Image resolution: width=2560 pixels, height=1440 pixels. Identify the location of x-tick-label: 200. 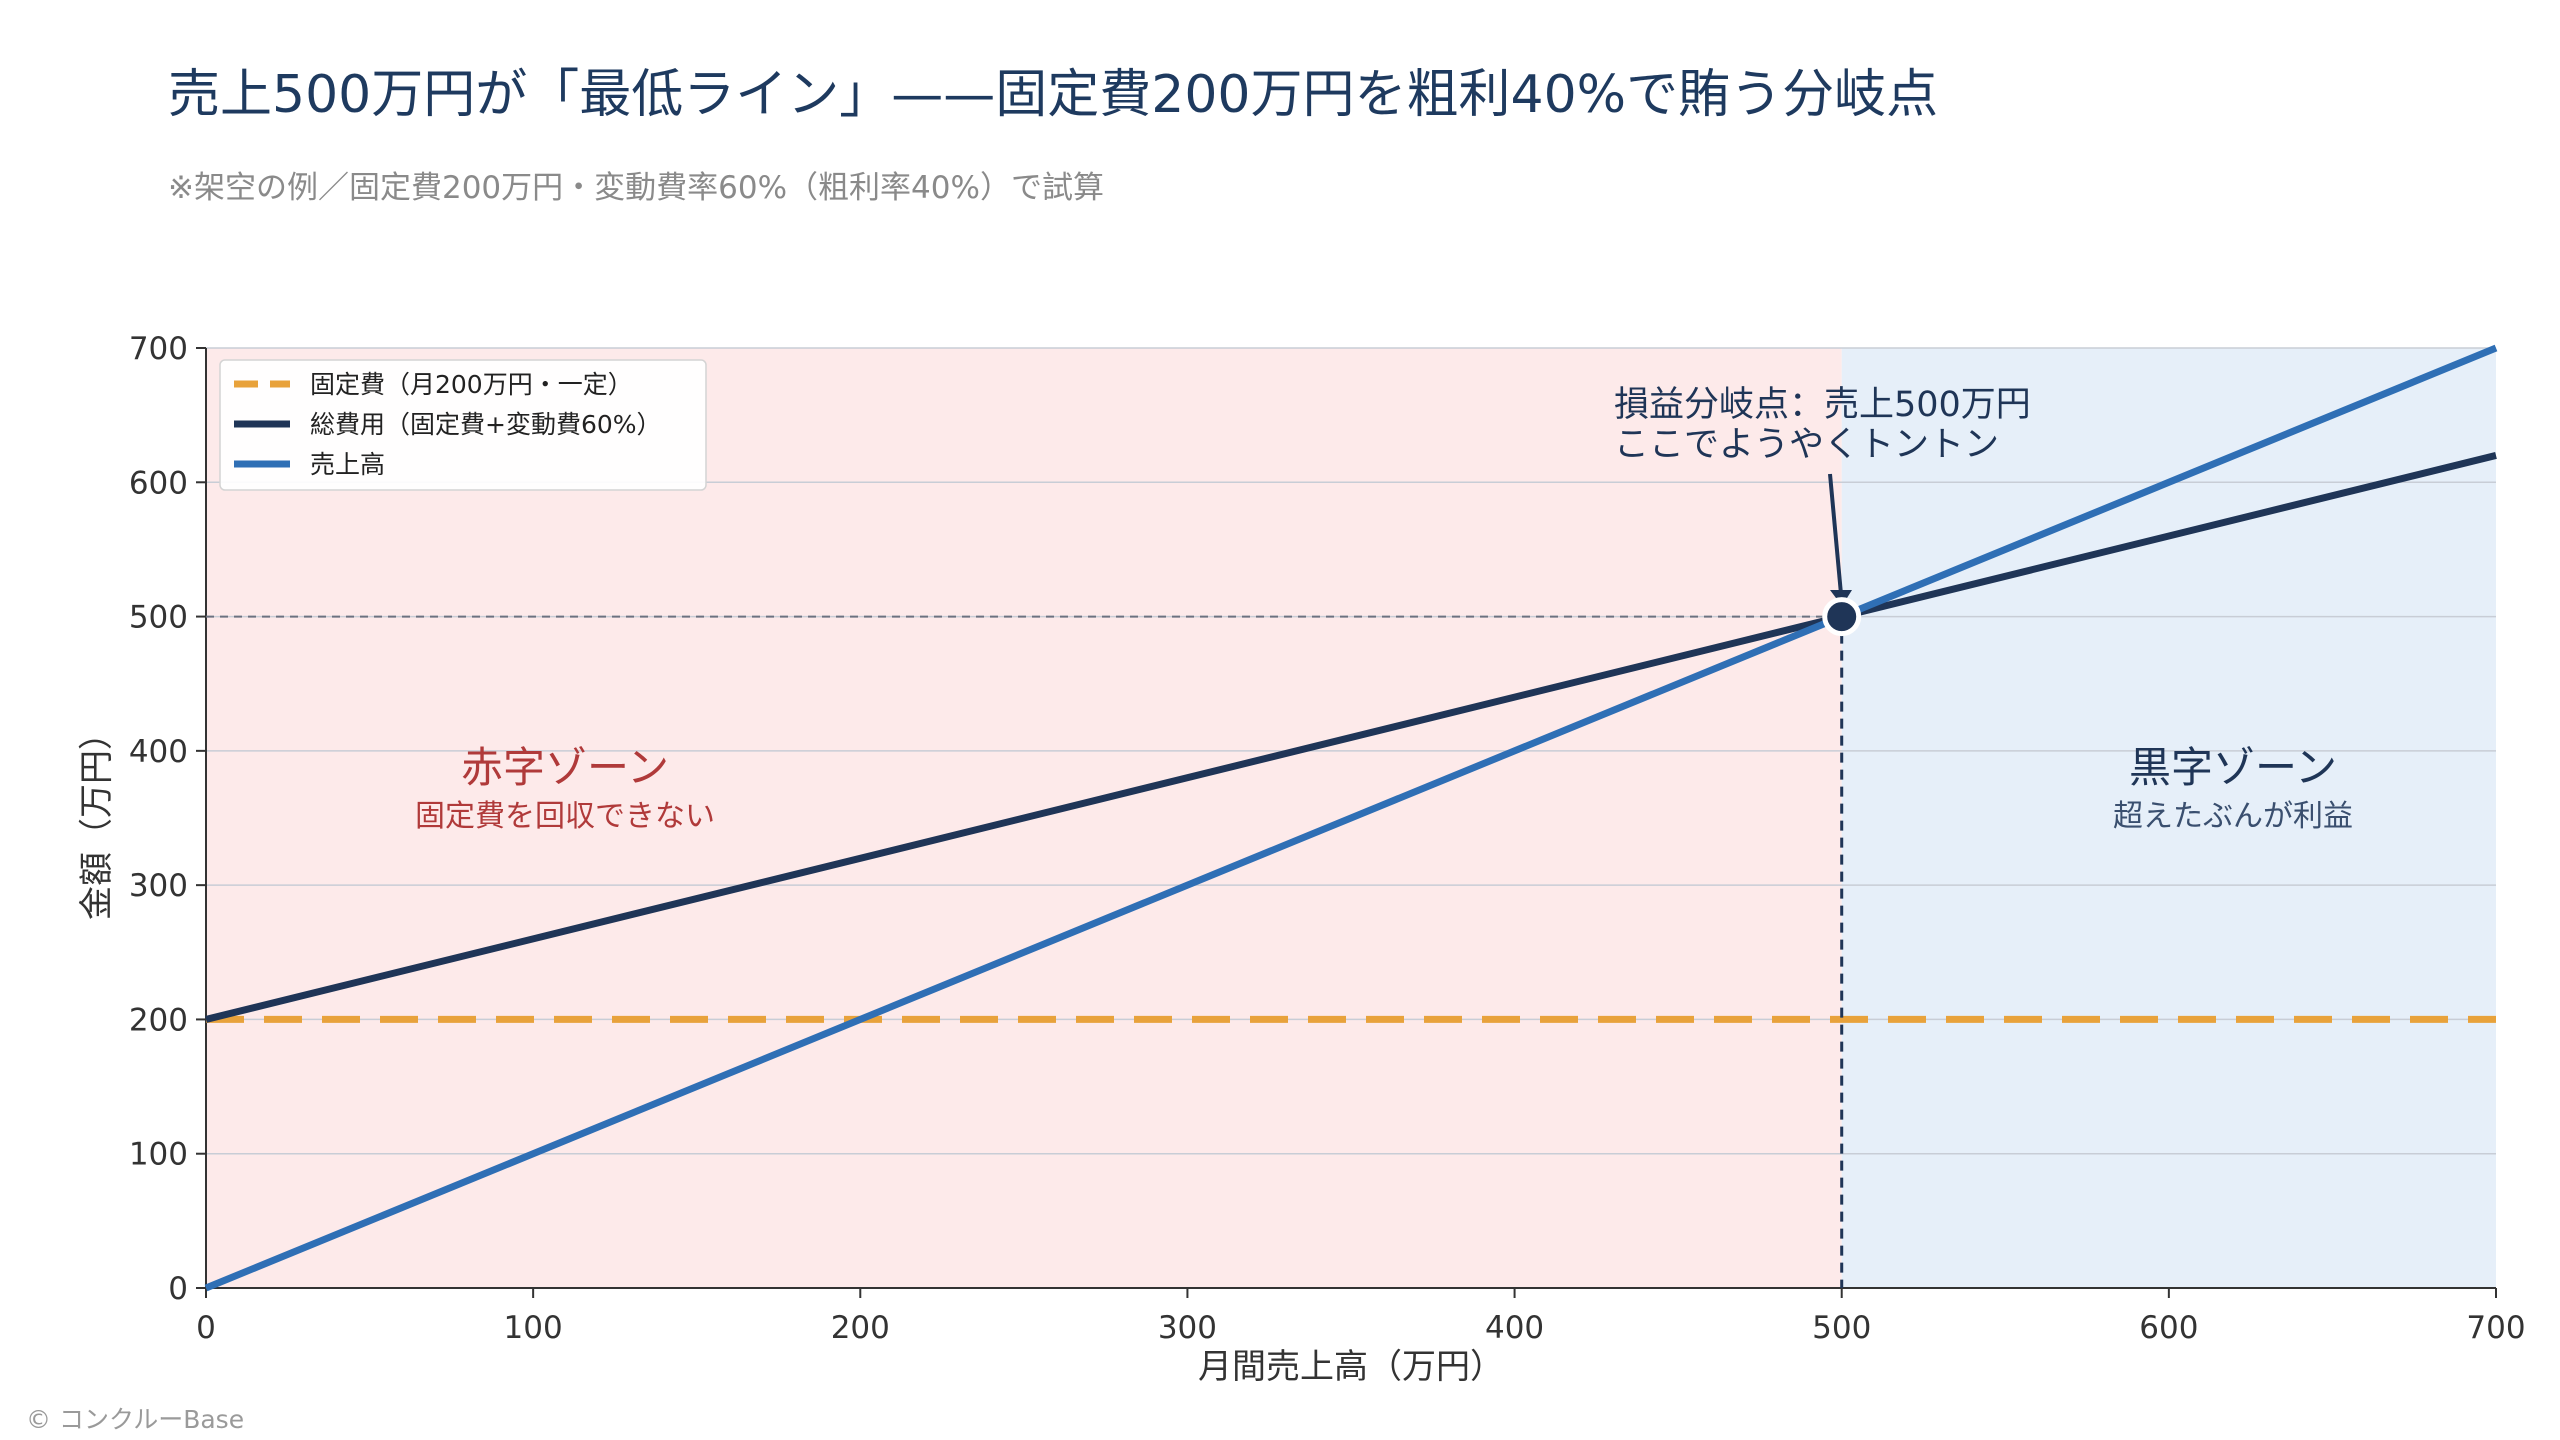
(860, 1328).